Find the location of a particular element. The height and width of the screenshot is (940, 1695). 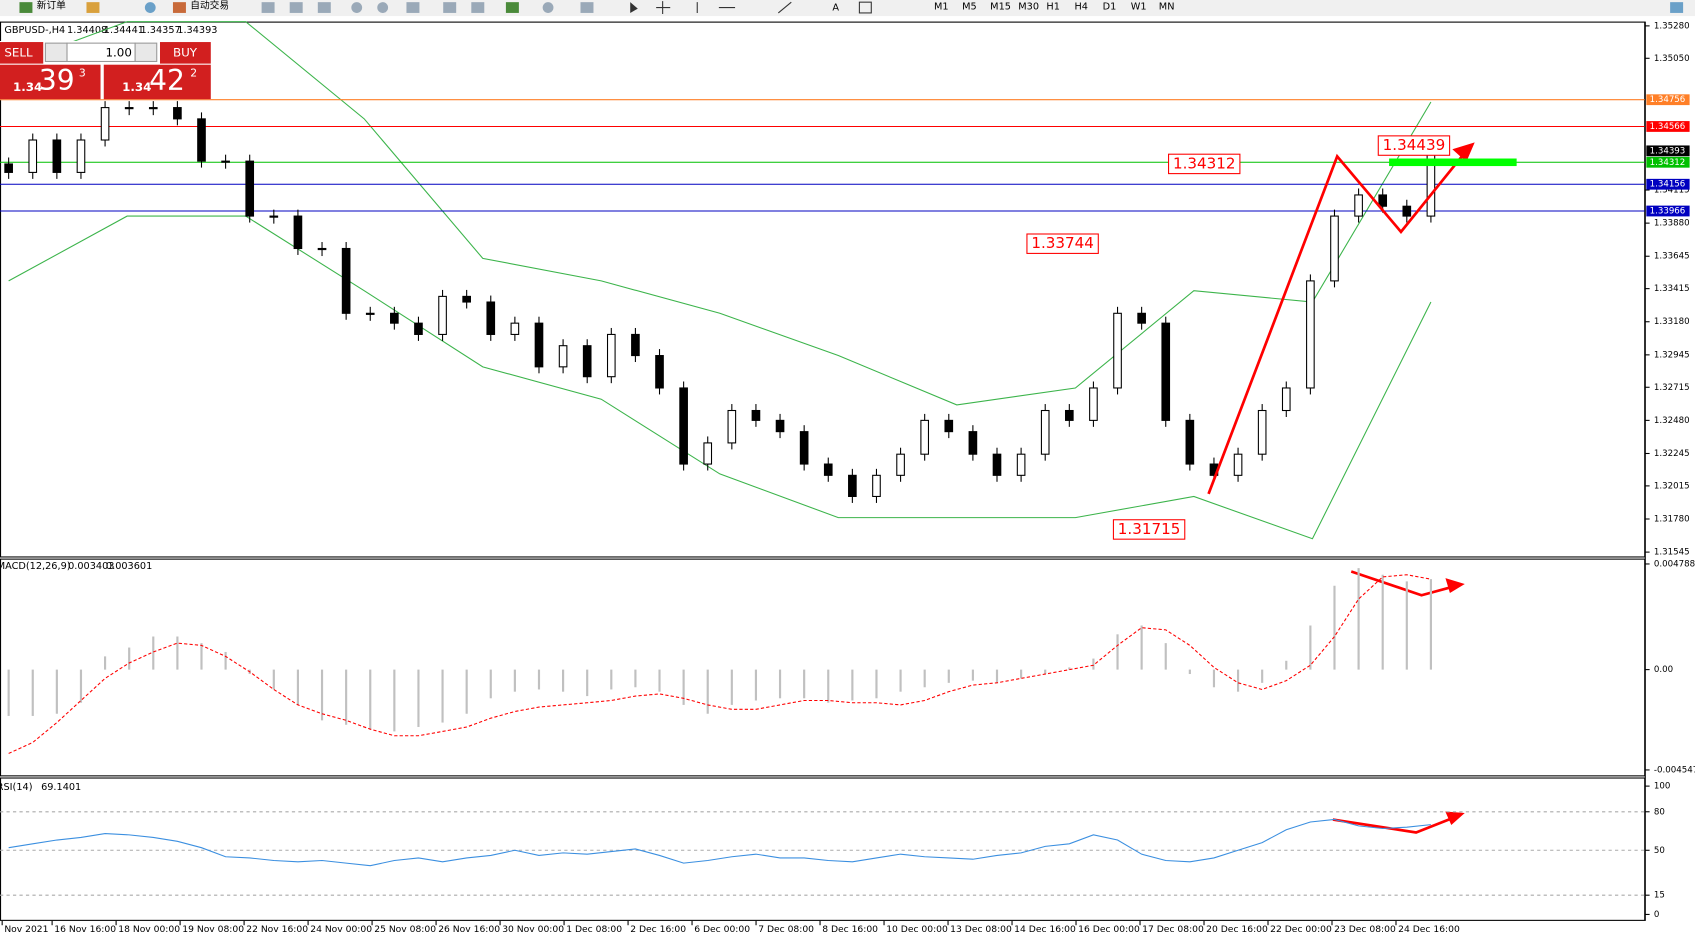

arrow-path is located at coordinates (1404, 583).